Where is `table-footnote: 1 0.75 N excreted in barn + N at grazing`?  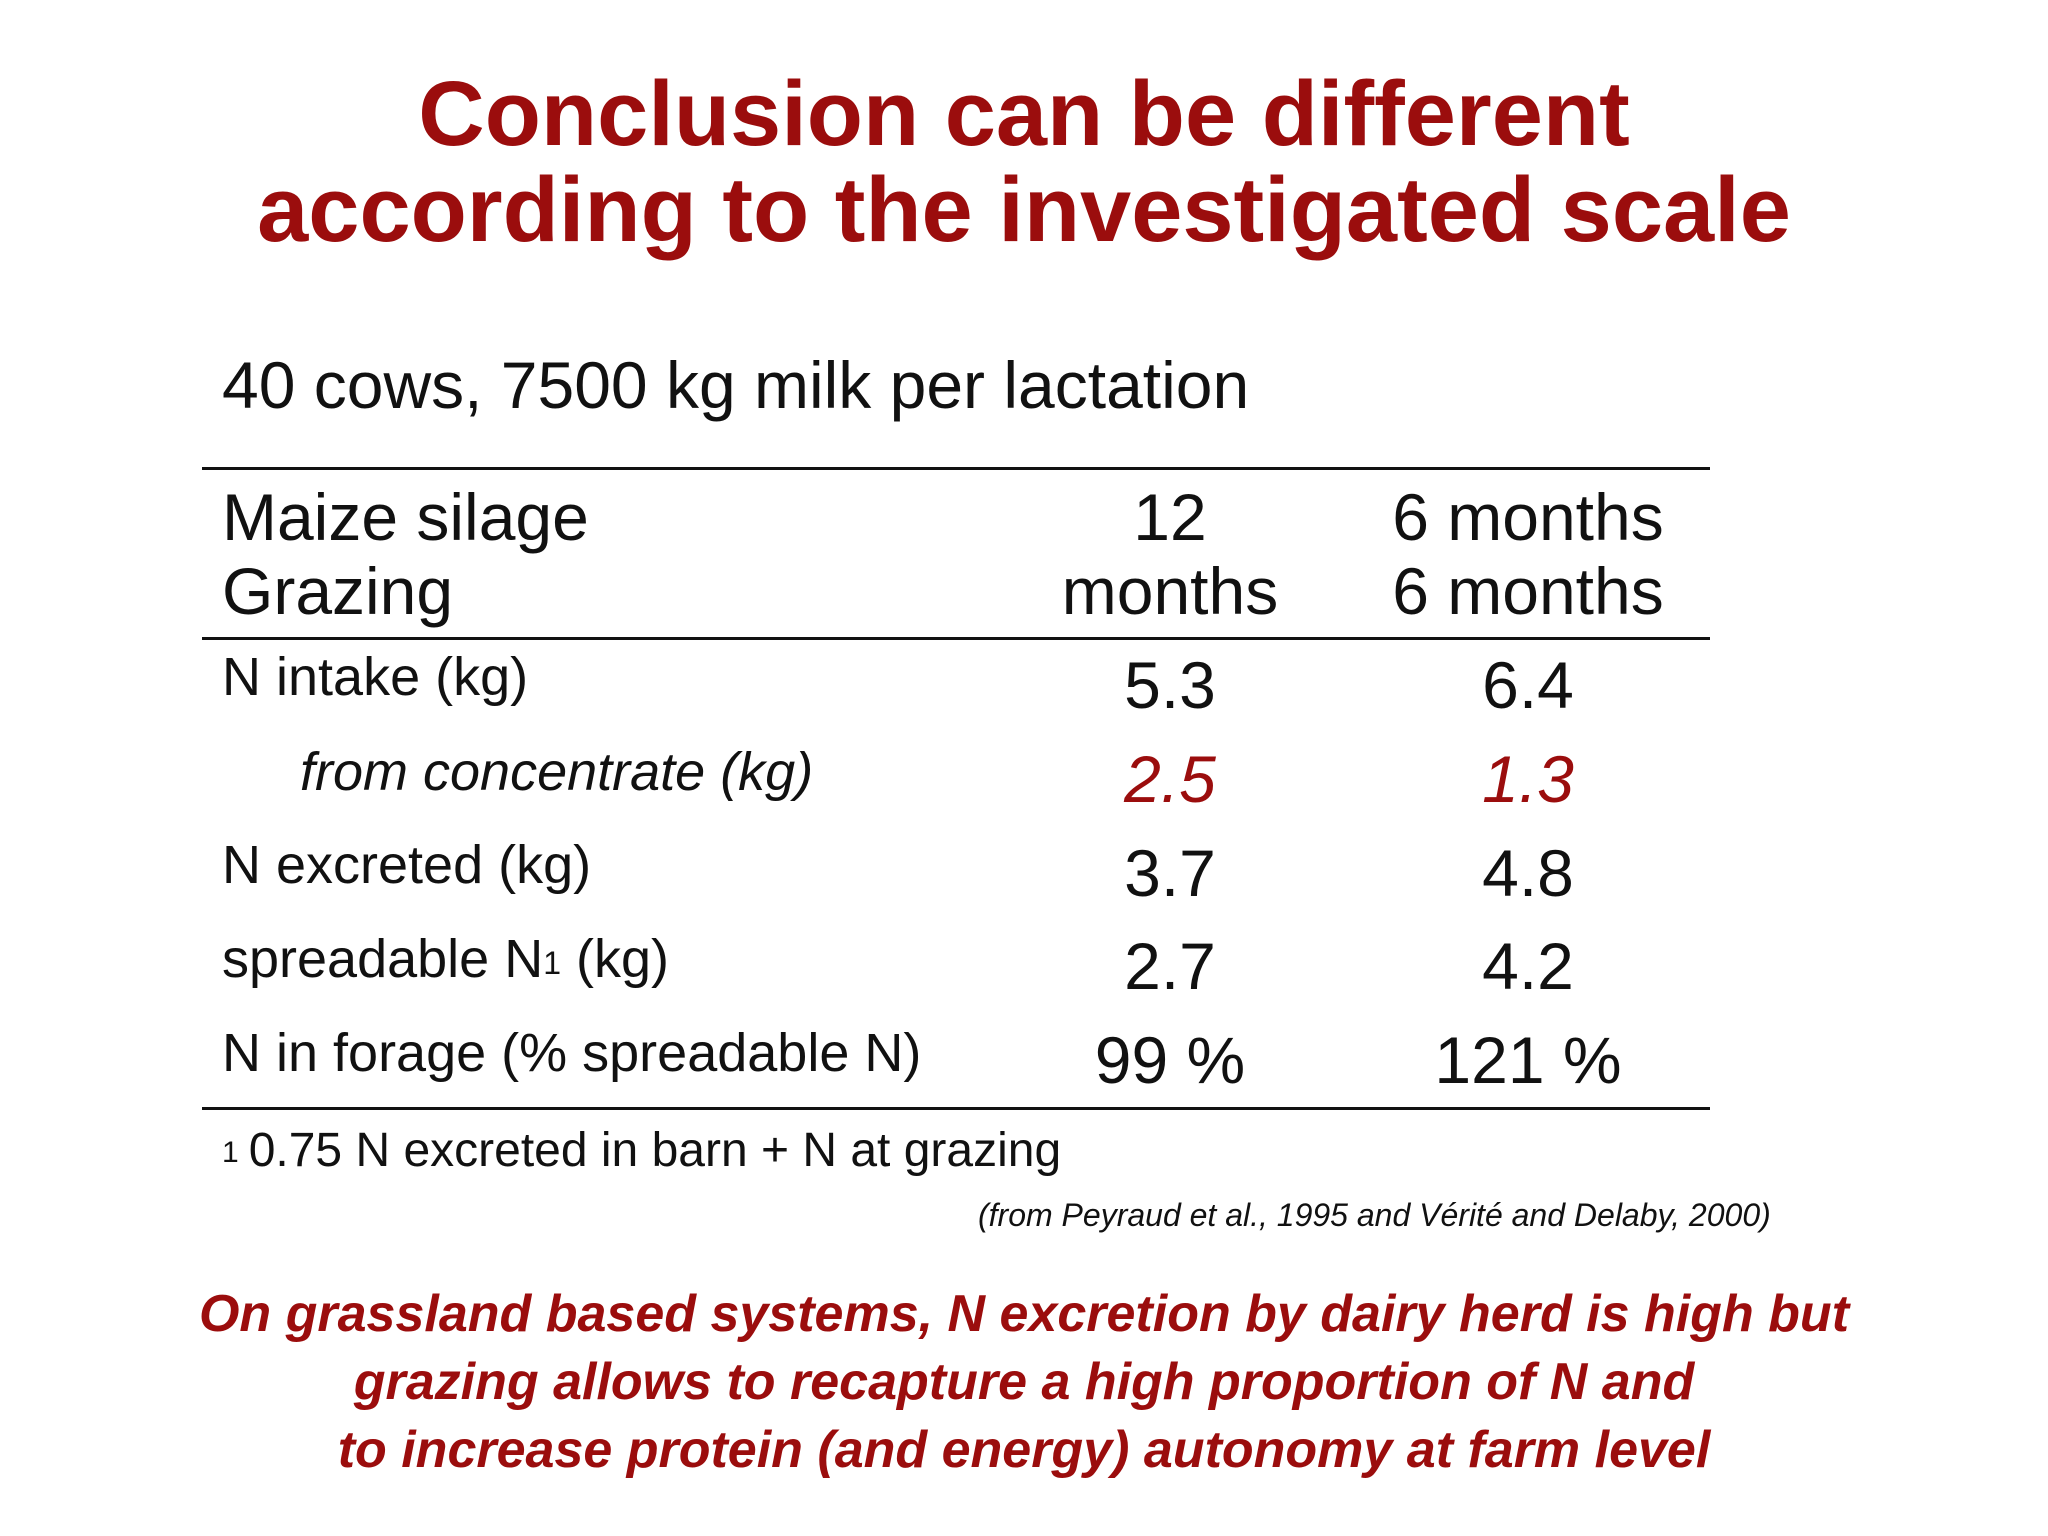
table-footnote: 1 0.75 N excreted in barn + N at grazing is located at coordinates (641, 1151).